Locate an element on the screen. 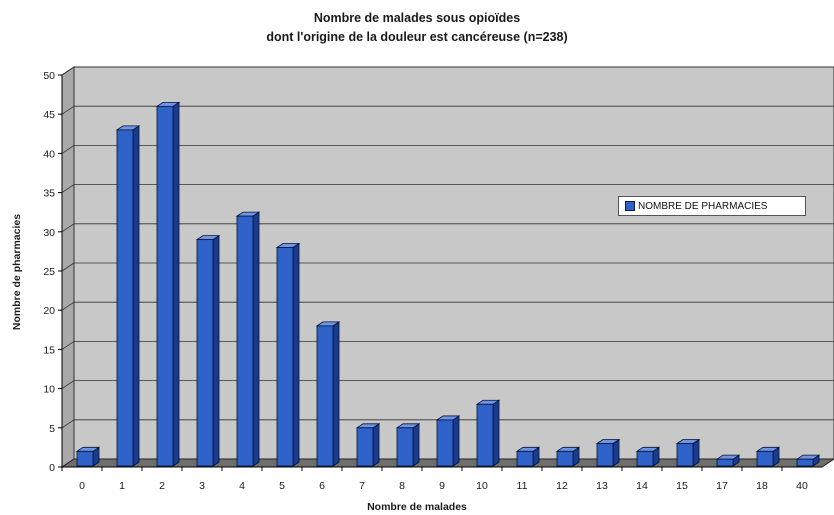 The image size is (834, 515). x-tick-label: 4 is located at coordinates (242, 486).